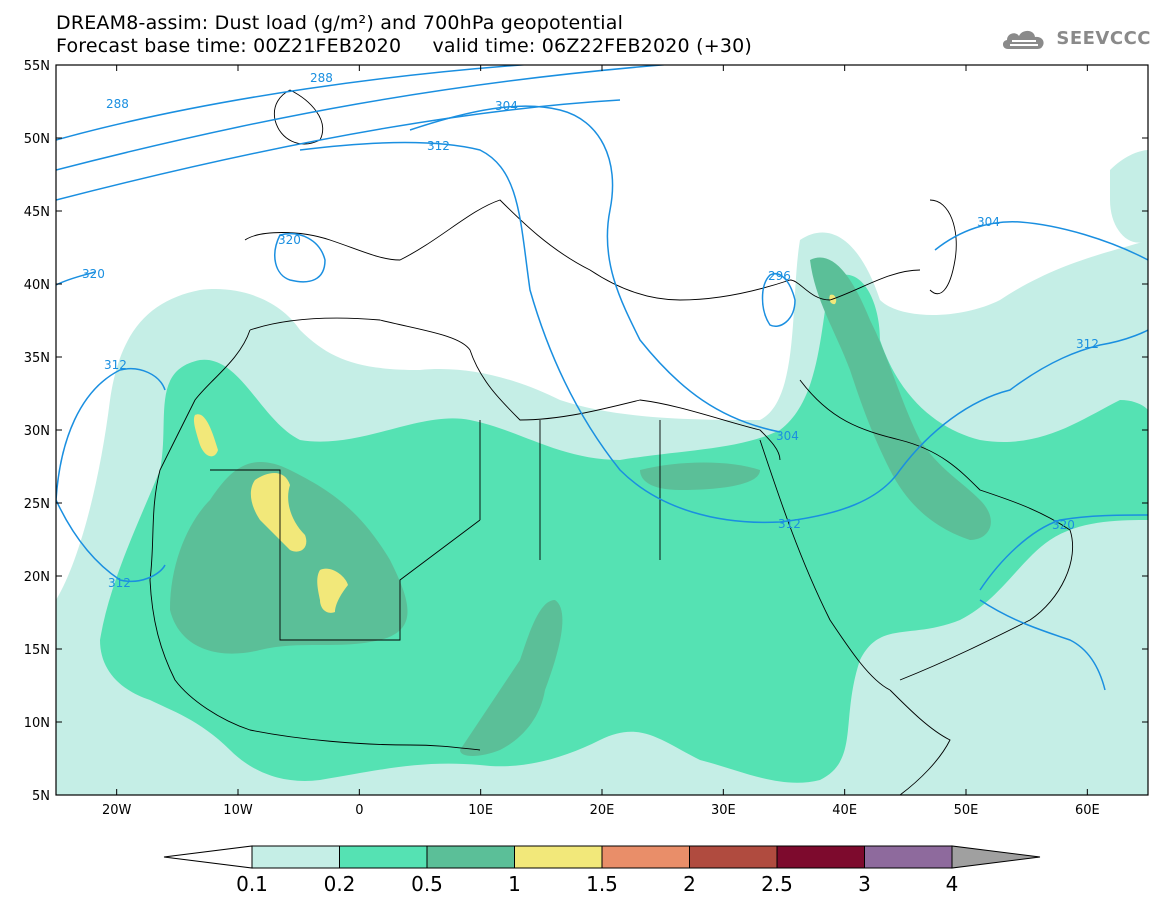  What do you see at coordinates (480, 810) in the screenshot?
I see `lon-label: 10E` at bounding box center [480, 810].